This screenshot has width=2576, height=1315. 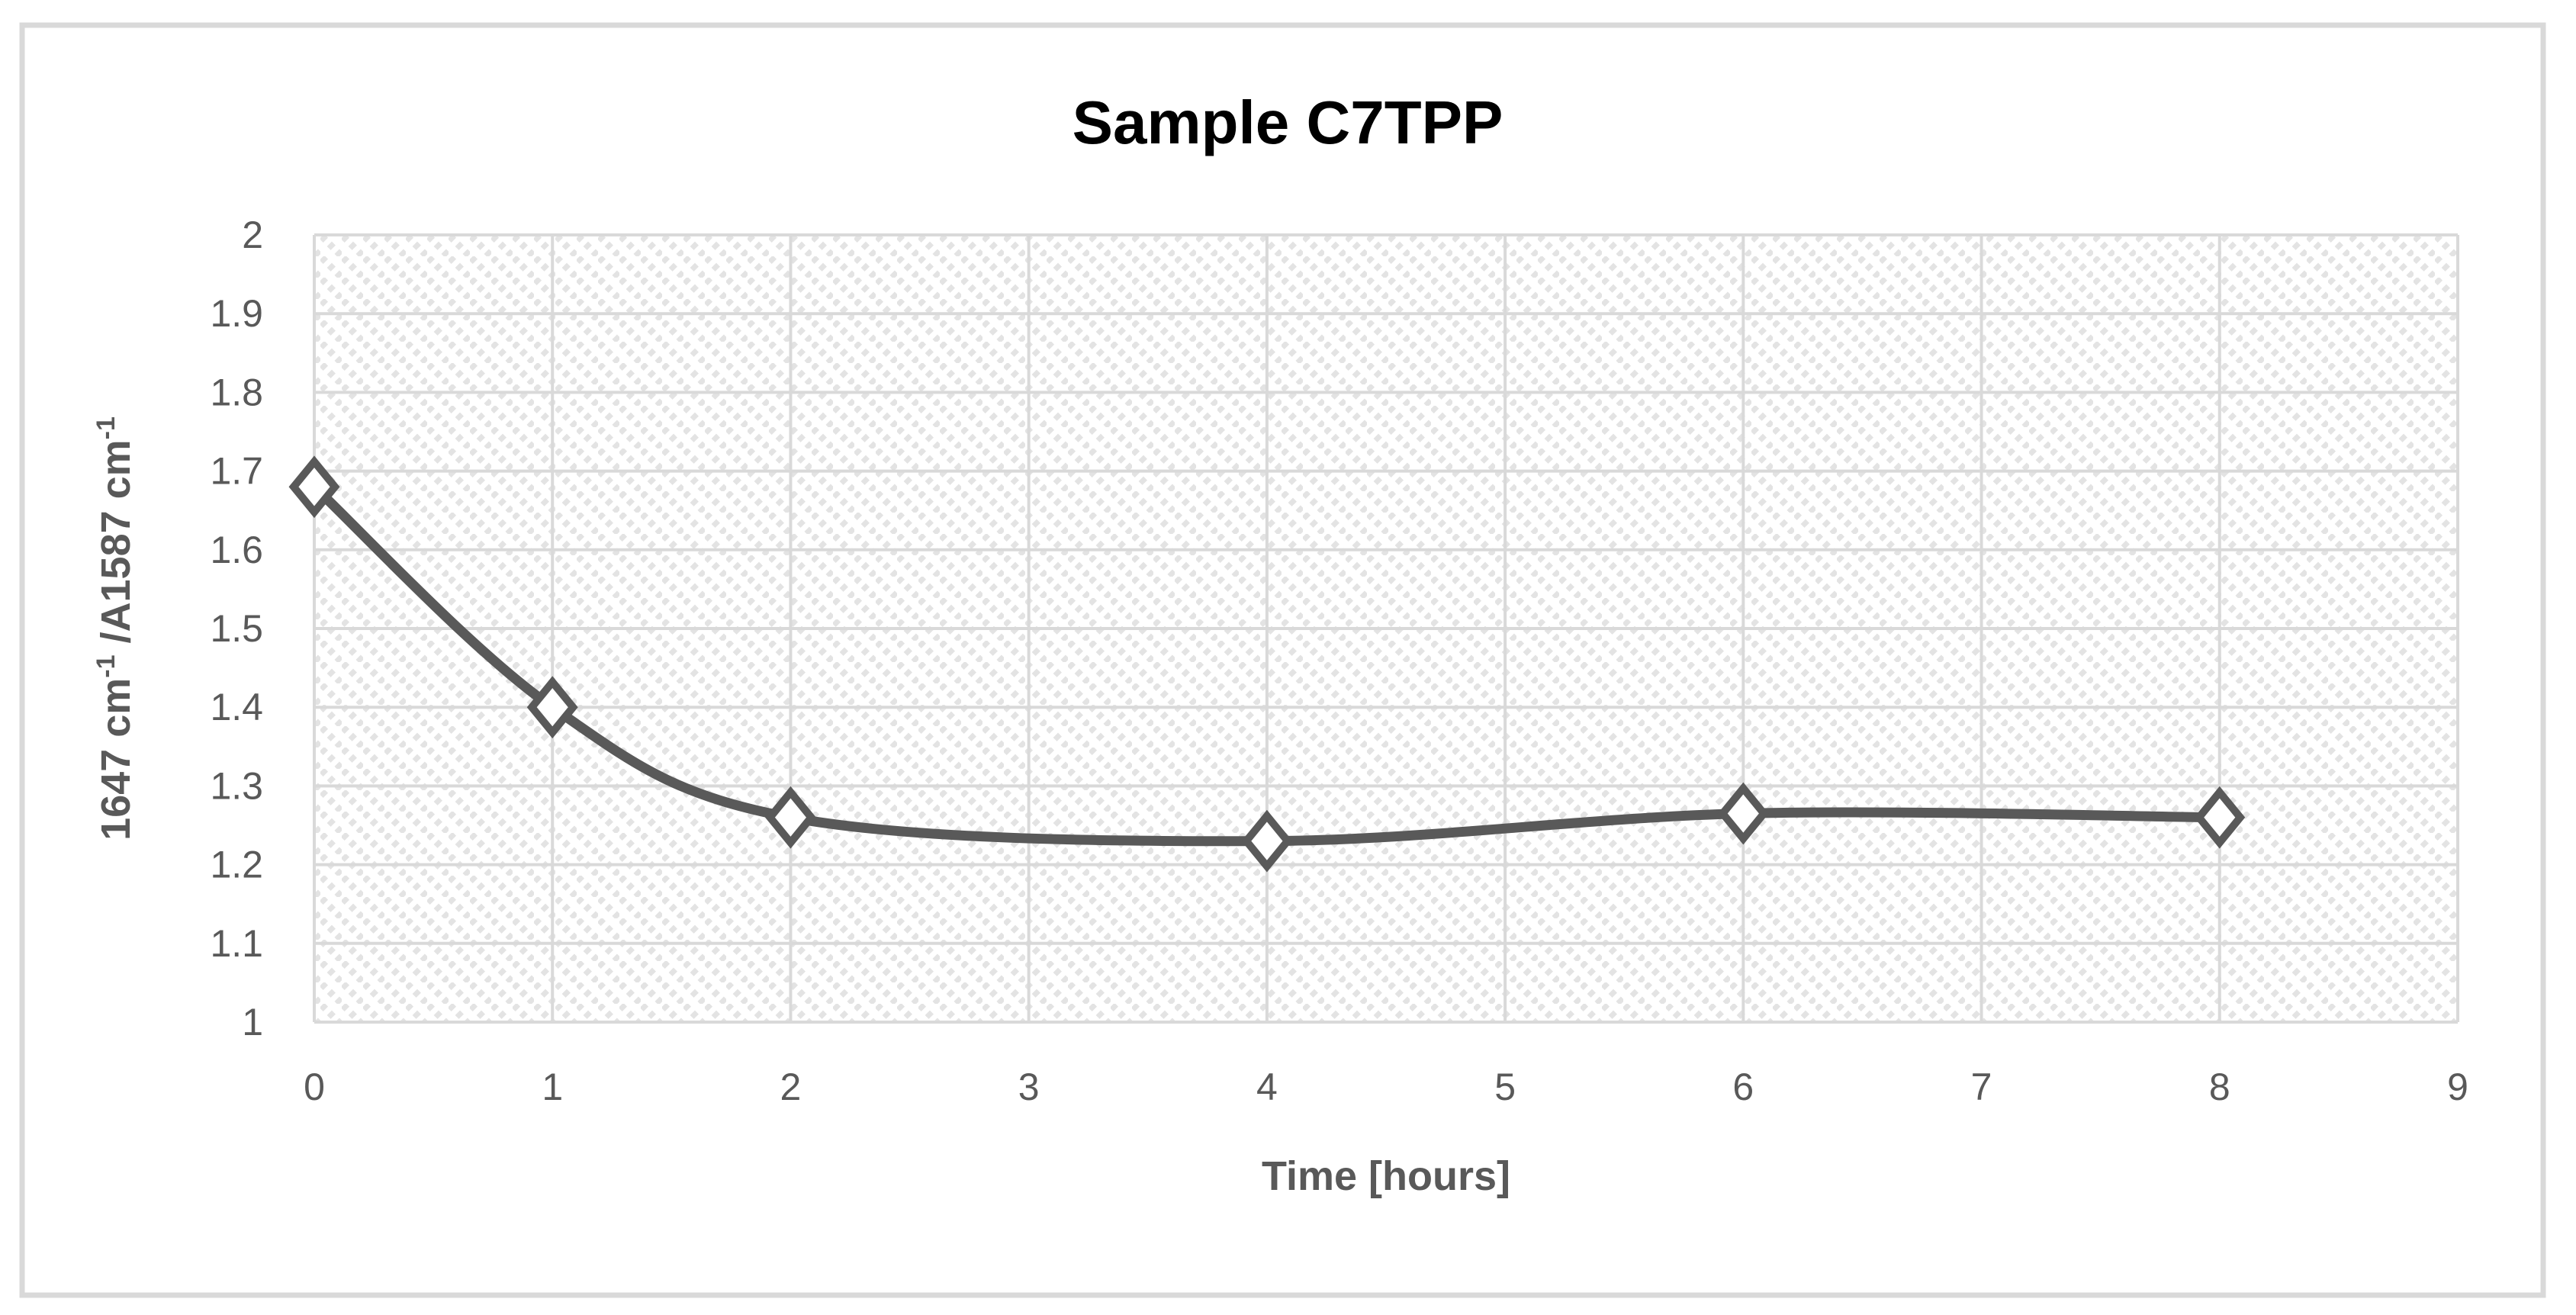 I want to click on y-axis-title-text: 1647 cm, so click(x=116, y=759).